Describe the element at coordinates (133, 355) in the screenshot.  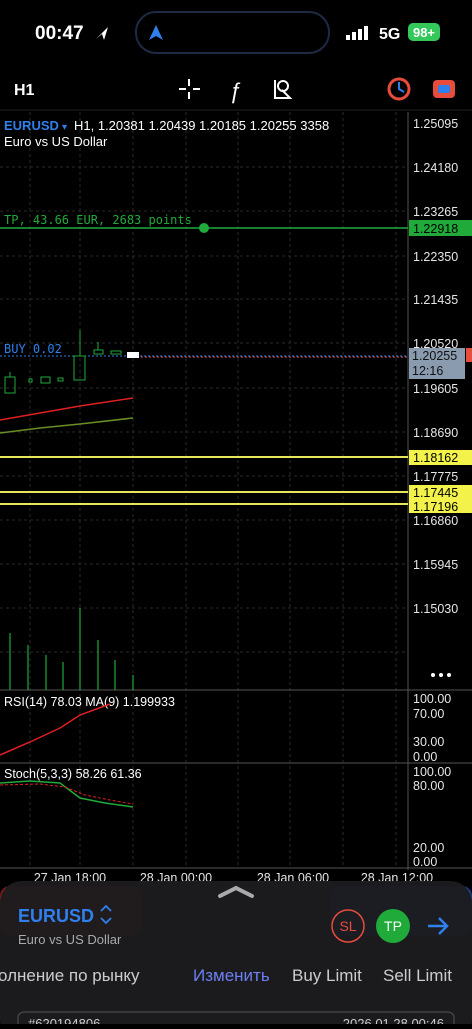
I see `current-candle` at that location.